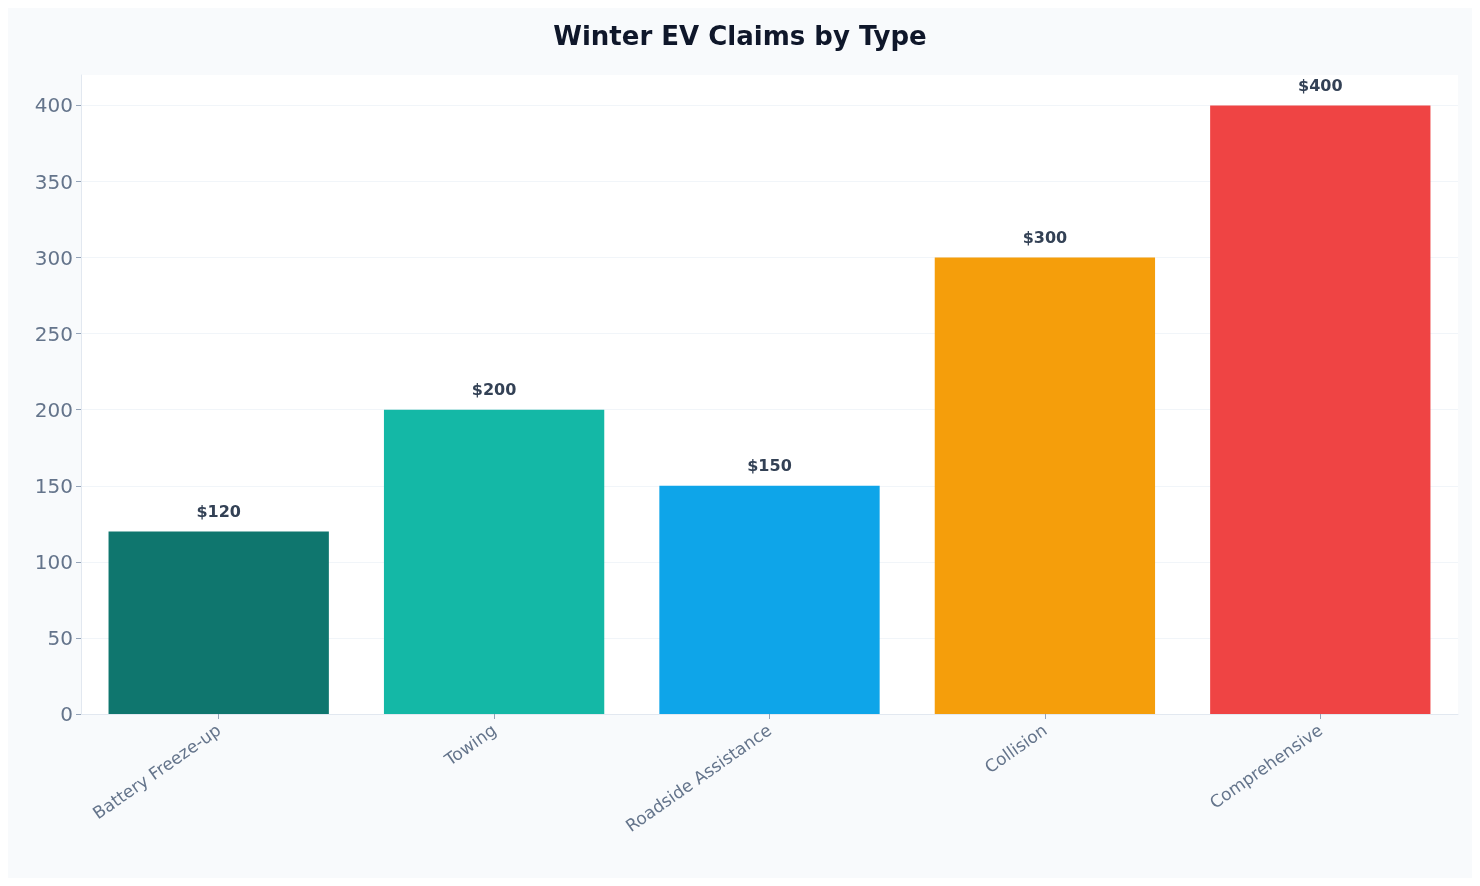 The image size is (1480, 886). I want to click on data-label: $200, so click(494, 390).